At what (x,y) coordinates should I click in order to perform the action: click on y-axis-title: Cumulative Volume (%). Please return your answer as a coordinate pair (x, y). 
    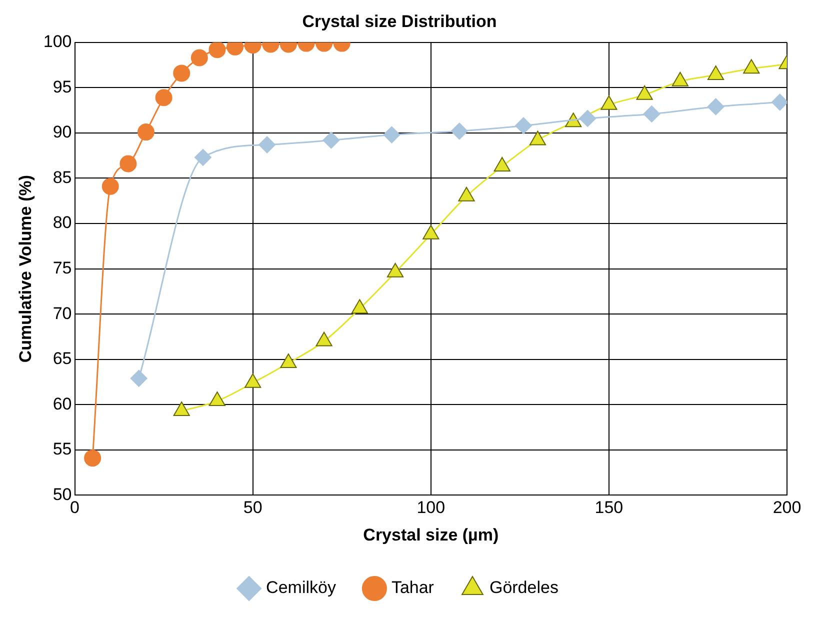
    Looking at the image, I should click on (25, 268).